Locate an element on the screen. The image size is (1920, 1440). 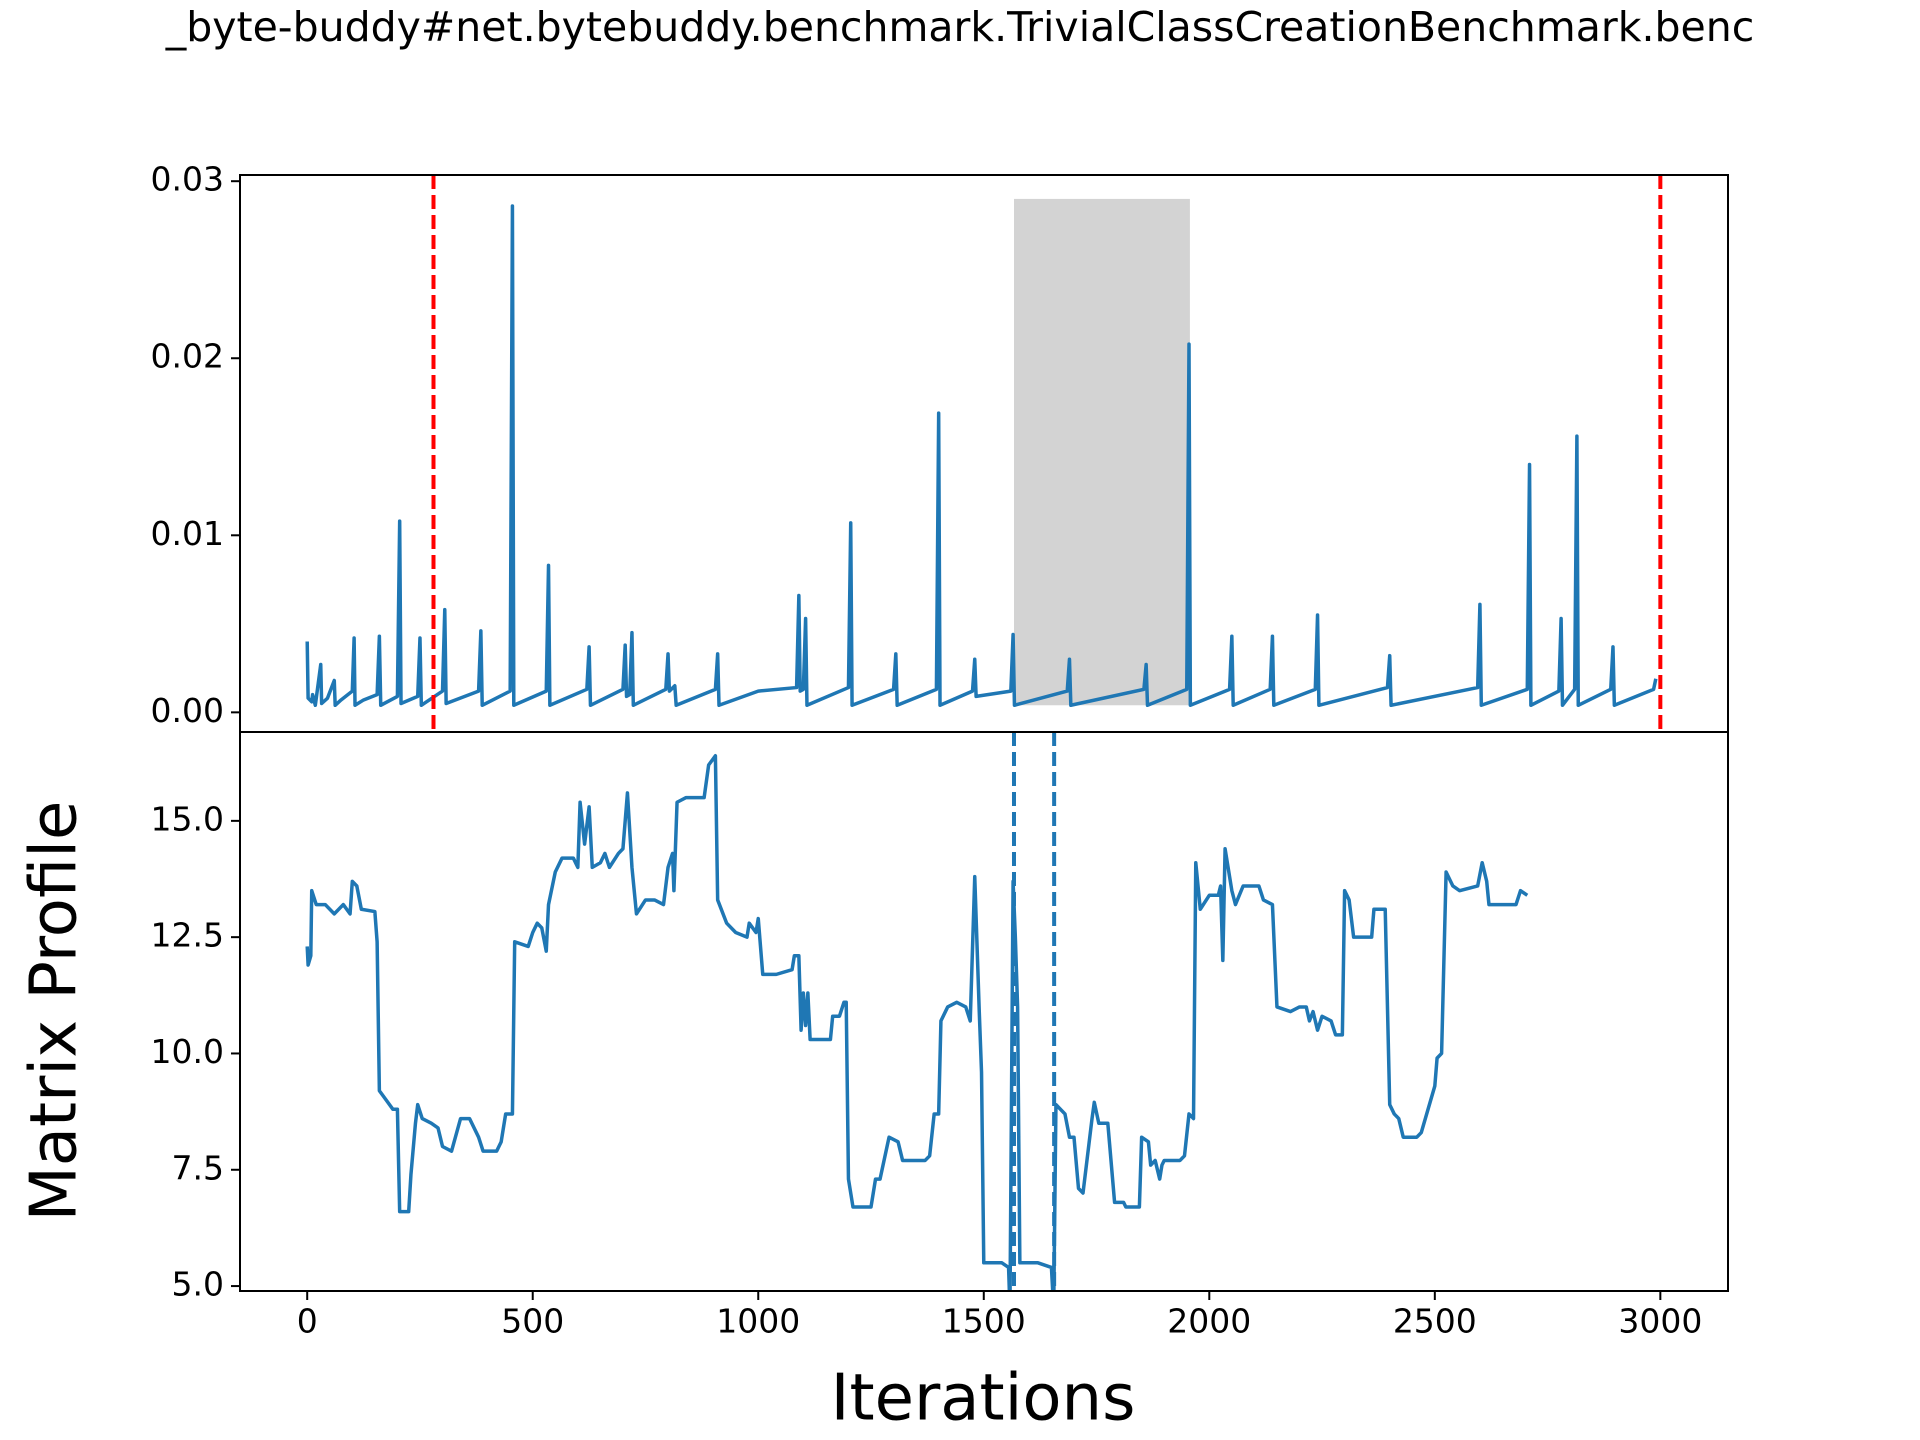
highlight-span is located at coordinates (1101, 452).